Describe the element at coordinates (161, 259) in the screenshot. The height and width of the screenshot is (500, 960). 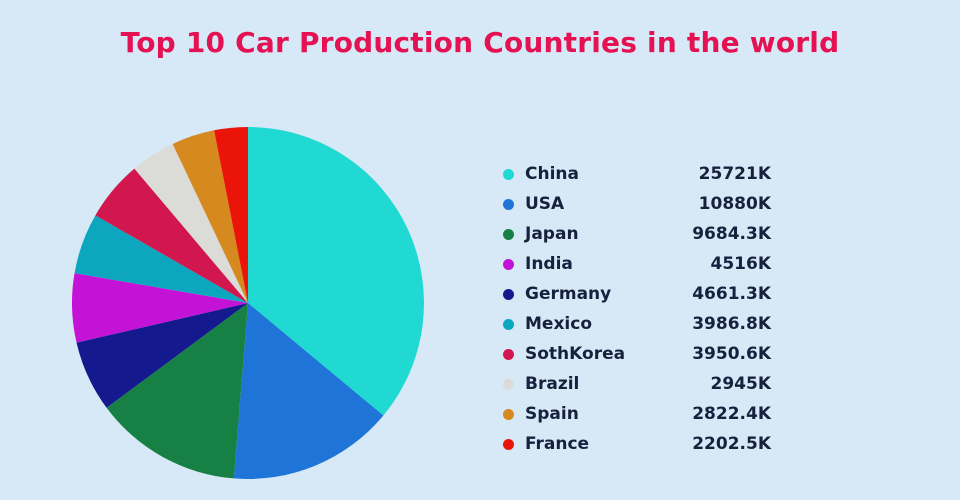
I see `pie-slice-mexico` at that location.